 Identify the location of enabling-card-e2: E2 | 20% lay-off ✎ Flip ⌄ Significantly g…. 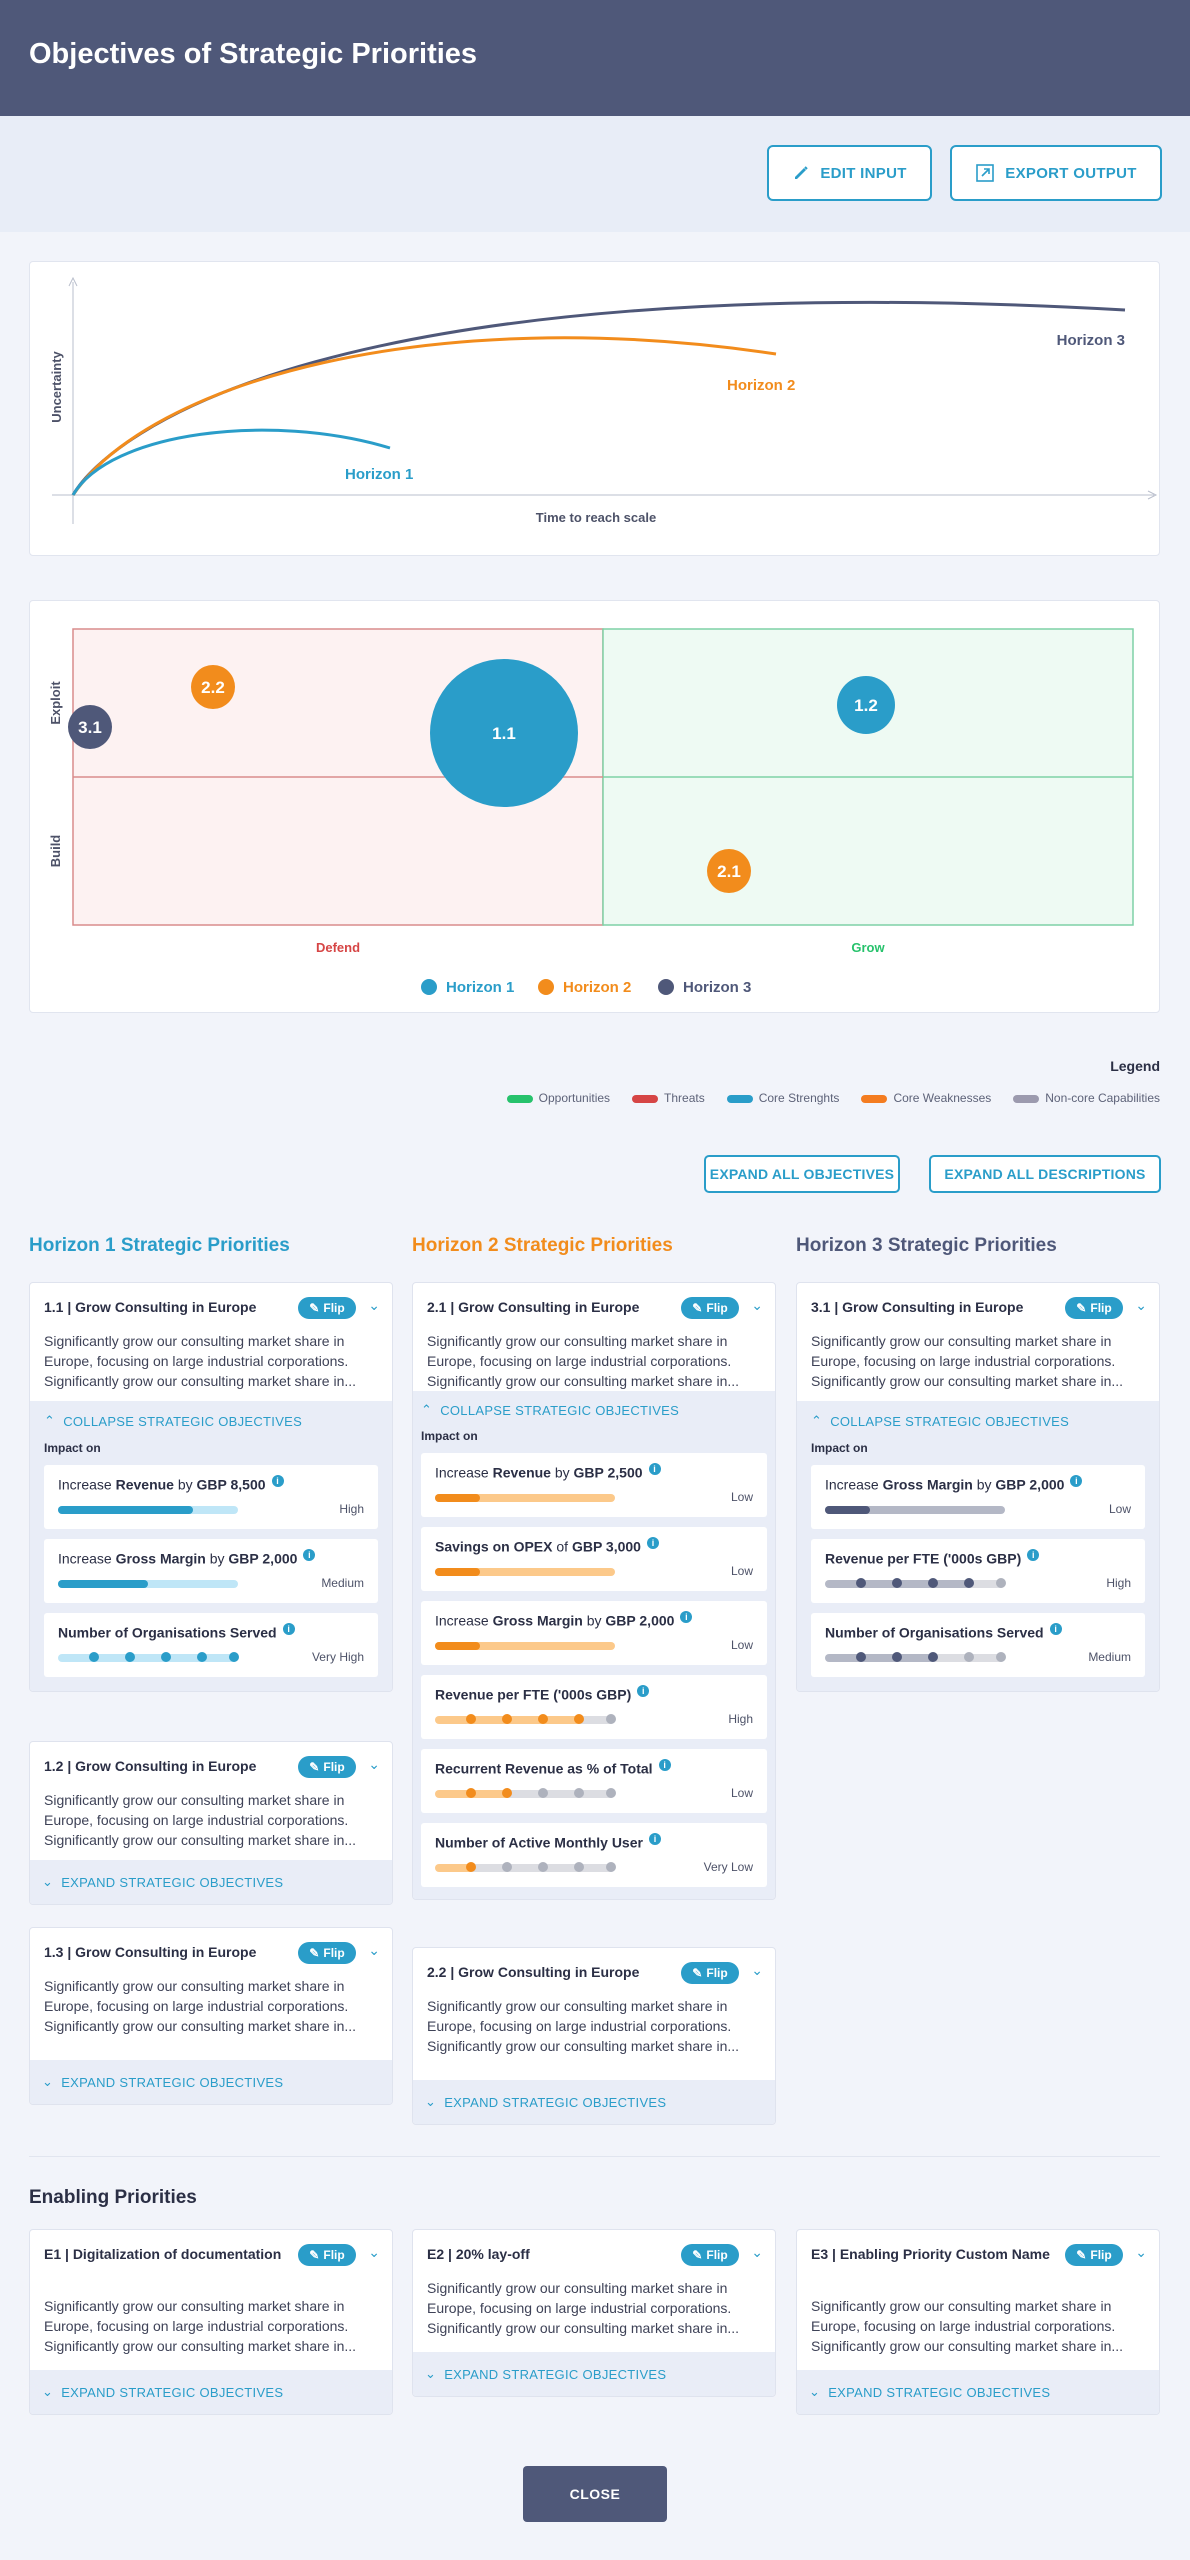
(594, 2313).